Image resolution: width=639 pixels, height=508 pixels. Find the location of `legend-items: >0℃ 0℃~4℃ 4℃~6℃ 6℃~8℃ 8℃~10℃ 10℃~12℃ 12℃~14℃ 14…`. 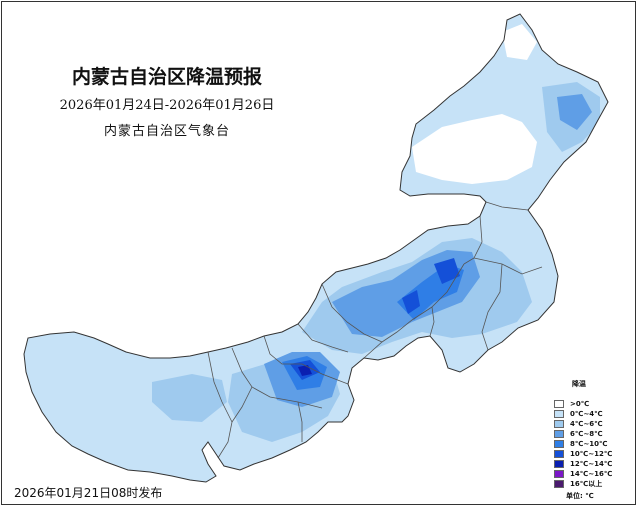

legend-items: >0℃ 0℃~4℃ 4℃~6℃ 6℃~8℃ 8℃~10℃ 10℃~12℃ 12℃~14℃ 14… is located at coordinates (593, 444).